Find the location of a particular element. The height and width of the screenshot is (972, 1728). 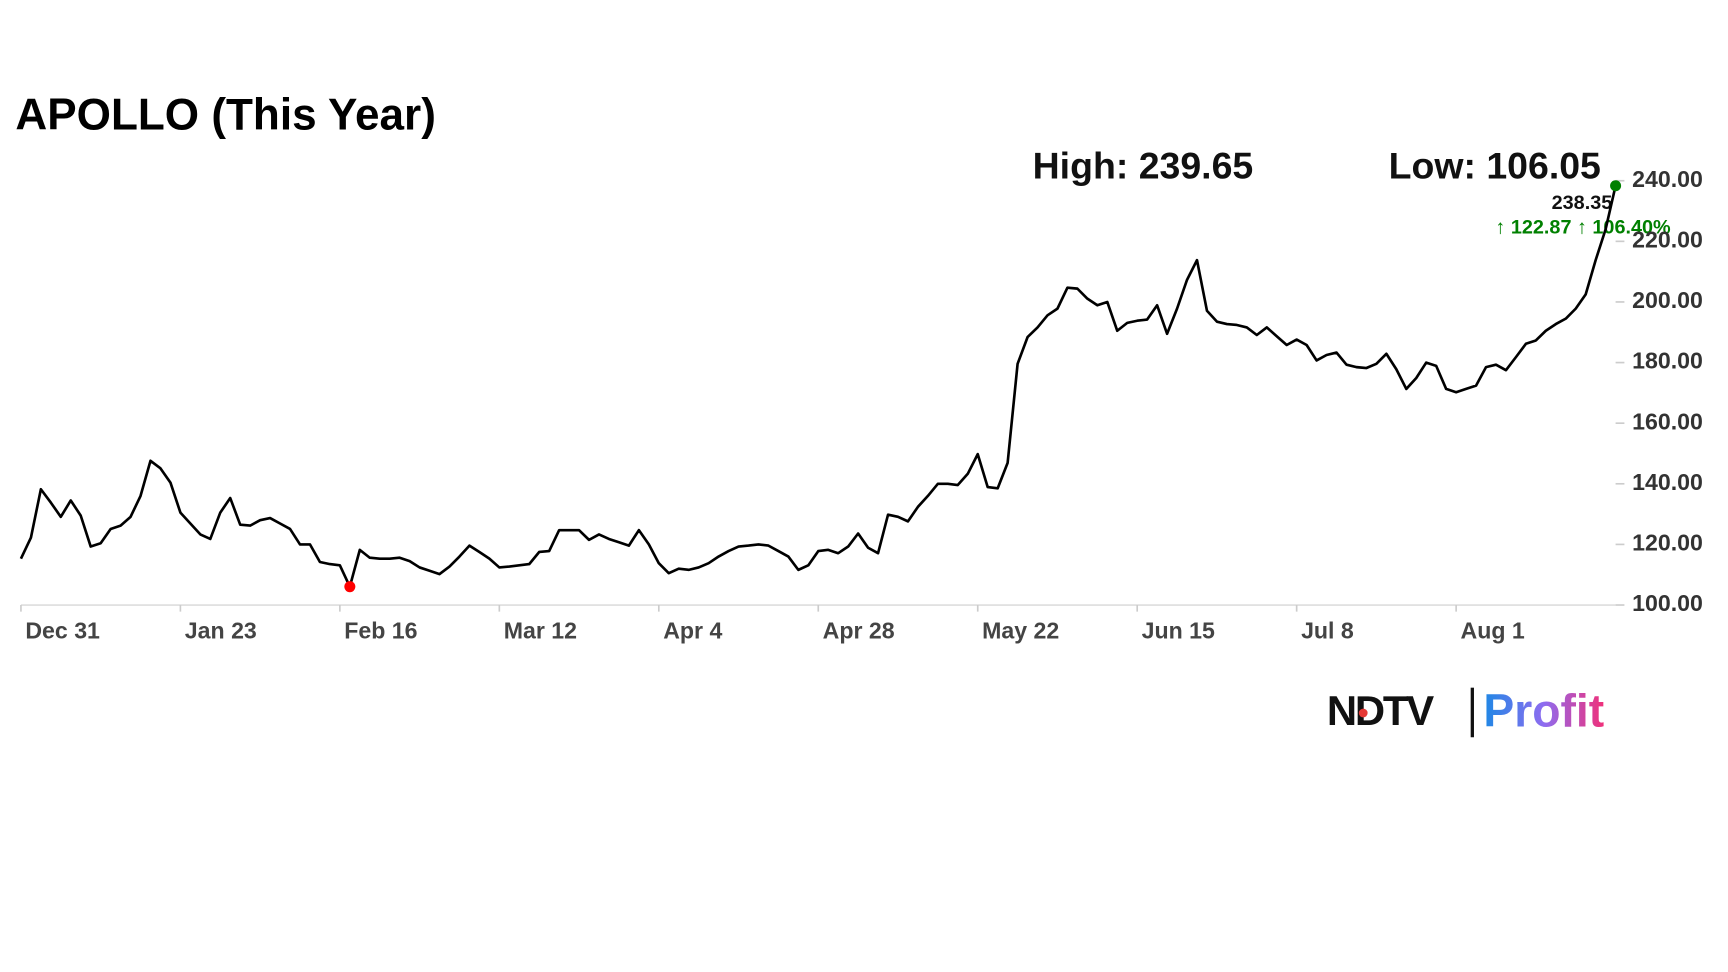

logo: NDTV Profit is located at coordinates (1465, 711).